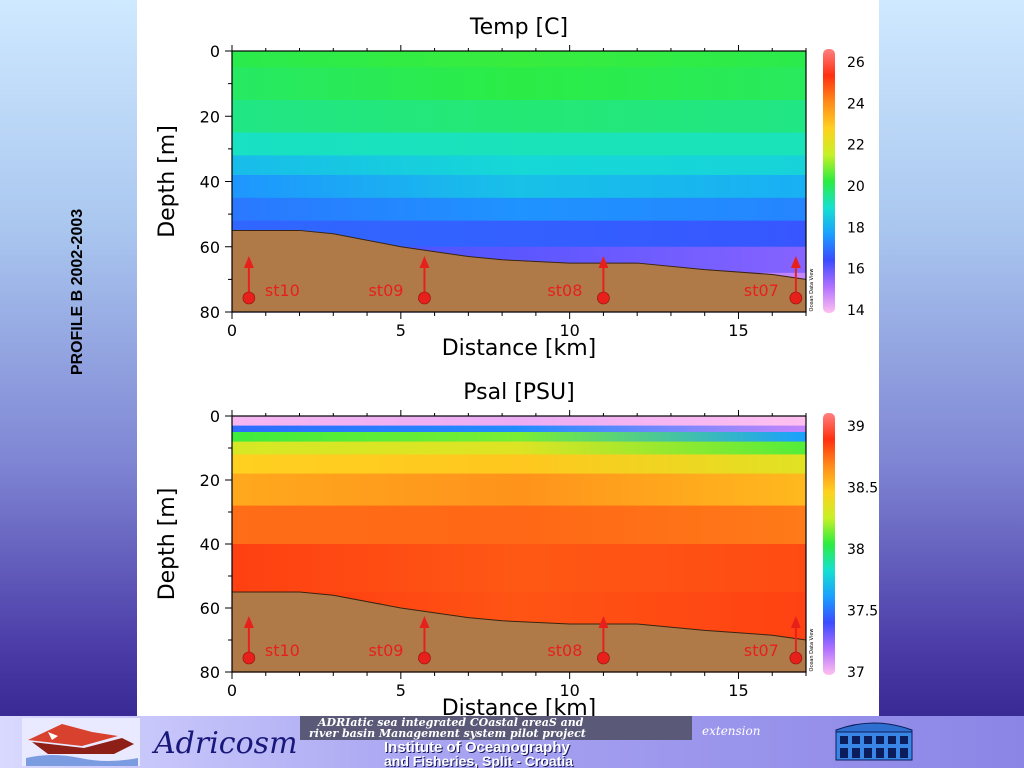 The height and width of the screenshot is (768, 1024). Describe the element at coordinates (479, 760) in the screenshot. I see `institute-line-2: and Fisheries, Split - Croatia` at that location.